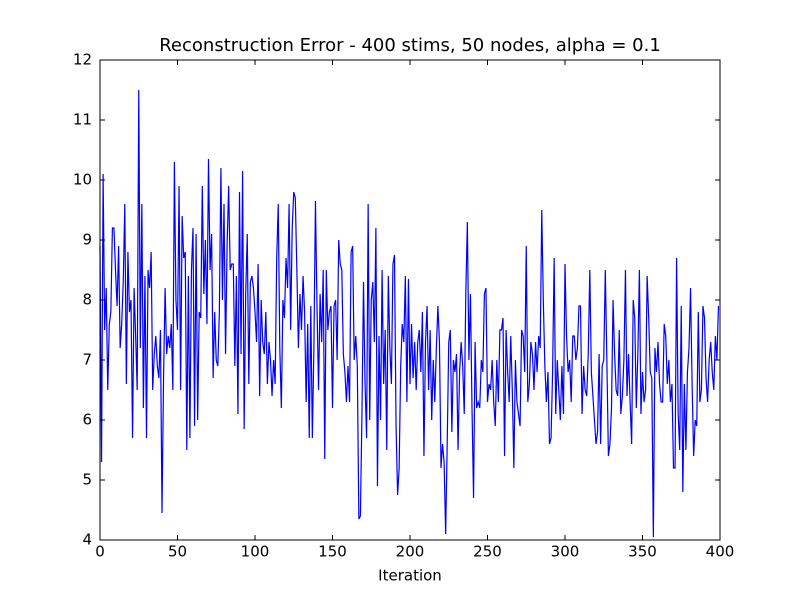  What do you see at coordinates (87, 420) in the screenshot?
I see `y-tick-label: 6` at bounding box center [87, 420].